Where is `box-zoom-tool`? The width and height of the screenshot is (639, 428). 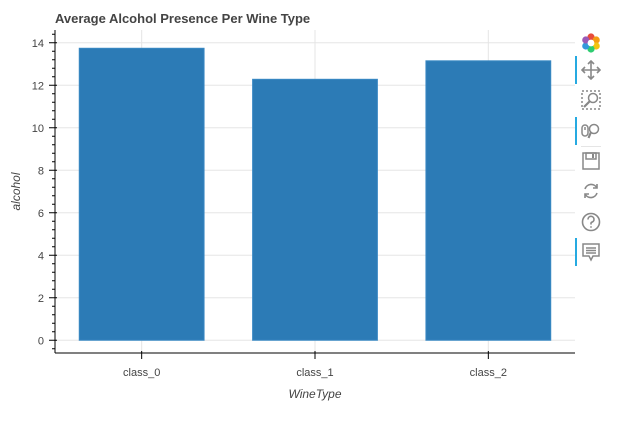
box-zoom-tool is located at coordinates (590, 100).